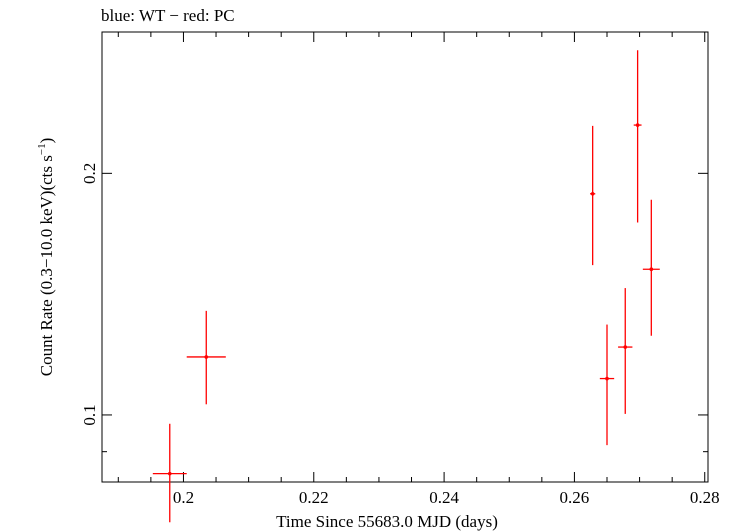  Describe the element at coordinates (575, 497) in the screenshot. I see `x-tick-label: 0.26` at that location.